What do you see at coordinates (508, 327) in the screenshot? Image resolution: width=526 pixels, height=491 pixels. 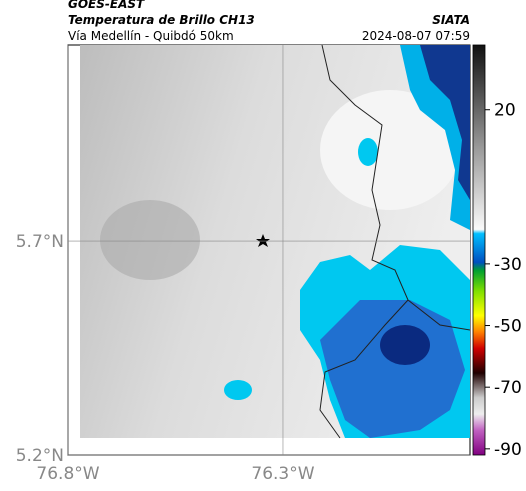 I see `colorbar-tick-label: -50` at bounding box center [508, 327].